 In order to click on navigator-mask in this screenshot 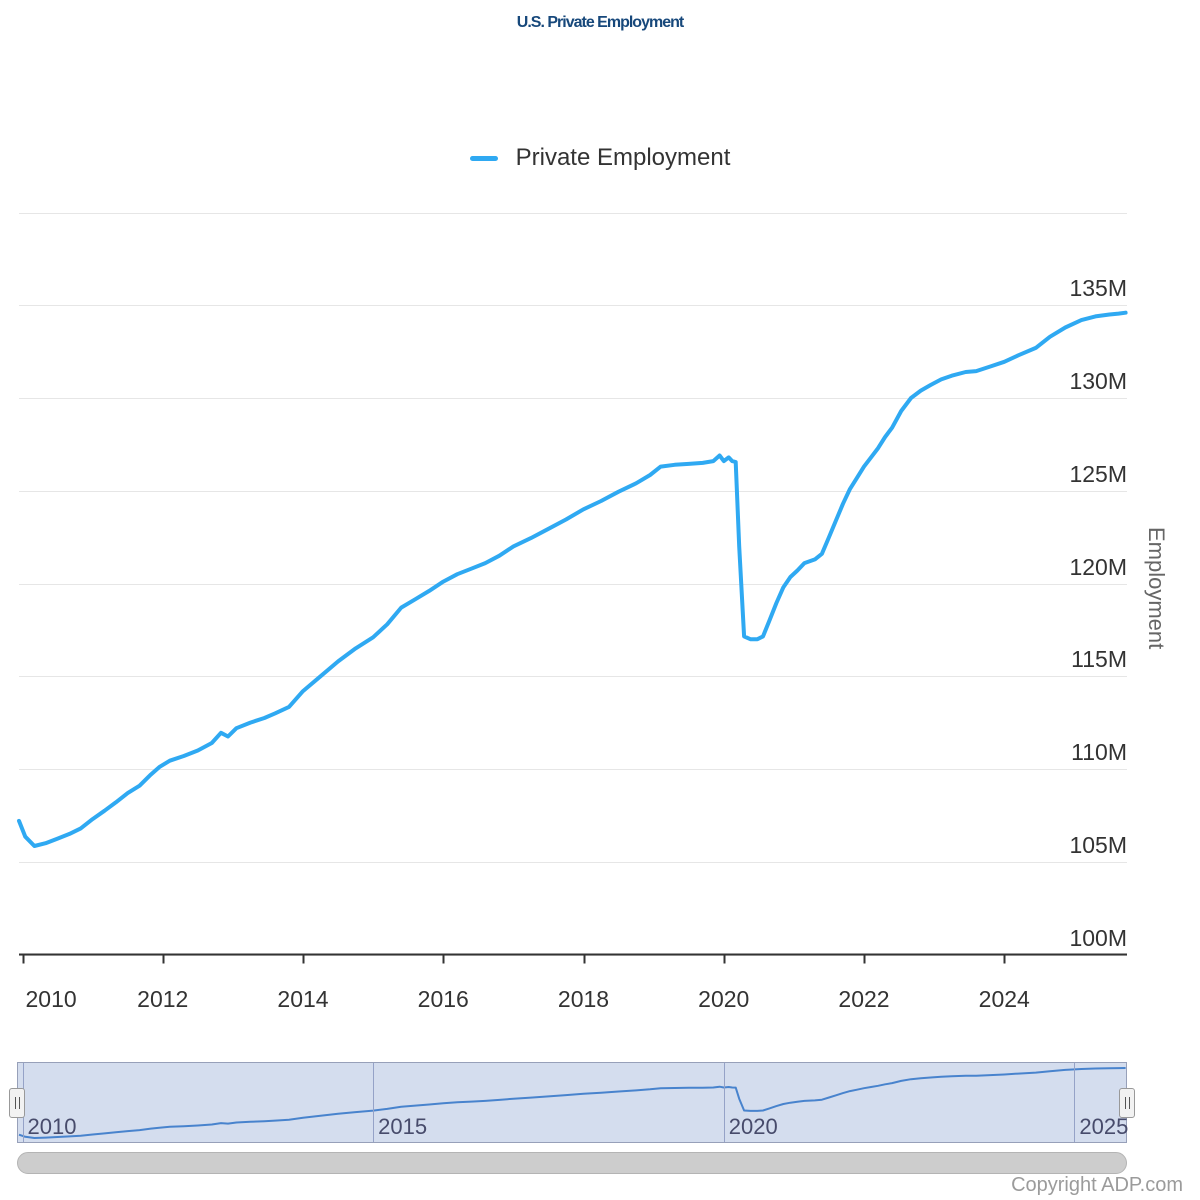, I will do `click(572, 1102)`.